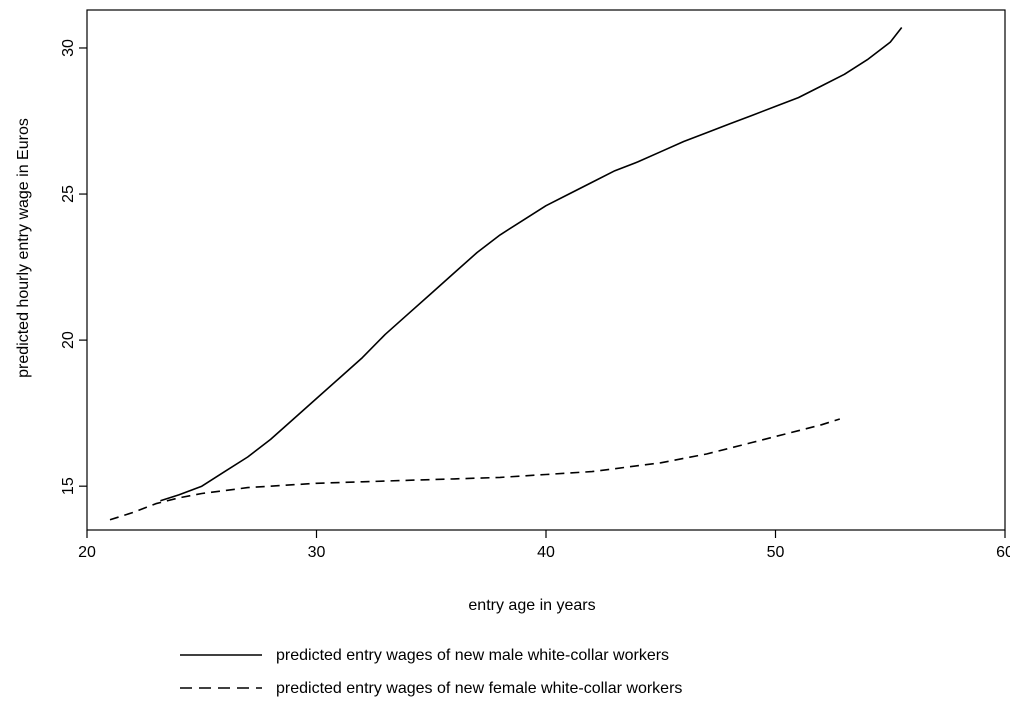 This screenshot has width=1010, height=713. What do you see at coordinates (475, 469) in the screenshot?
I see `female-wage-line` at bounding box center [475, 469].